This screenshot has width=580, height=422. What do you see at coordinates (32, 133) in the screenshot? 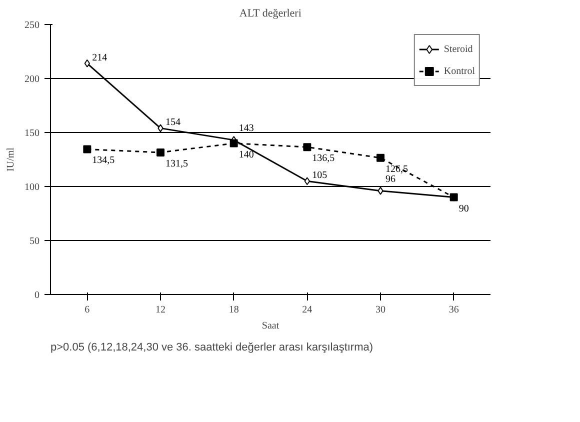
I see `y-tick-label: 150` at bounding box center [32, 133].